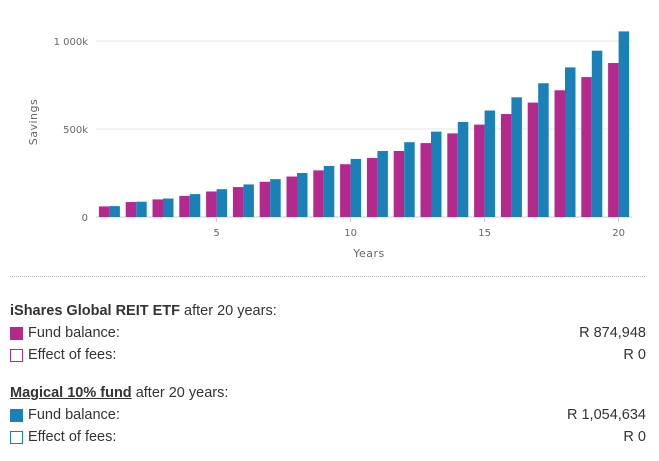  What do you see at coordinates (634, 355) in the screenshot?
I see `fund-a-fees-value: R 0` at bounding box center [634, 355].